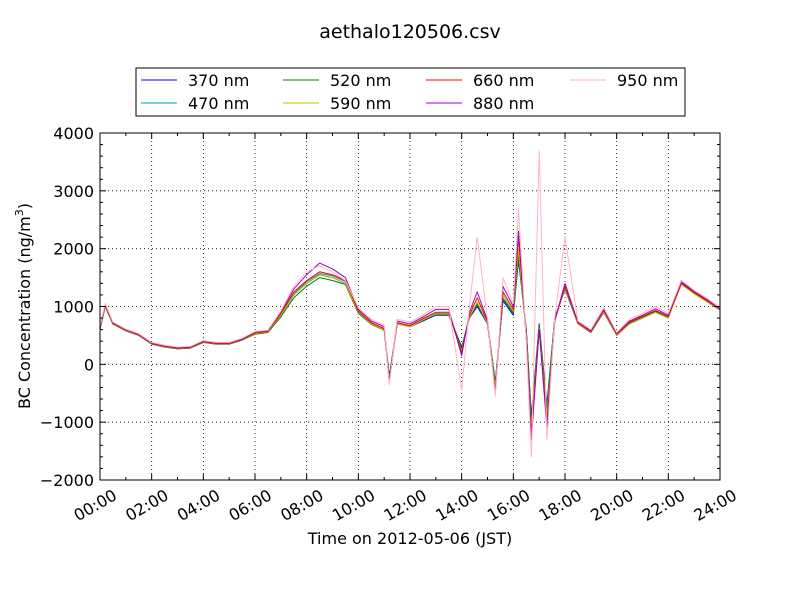 This screenshot has width=800, height=600. I want to click on legend-label: 370 nm, so click(218, 80).